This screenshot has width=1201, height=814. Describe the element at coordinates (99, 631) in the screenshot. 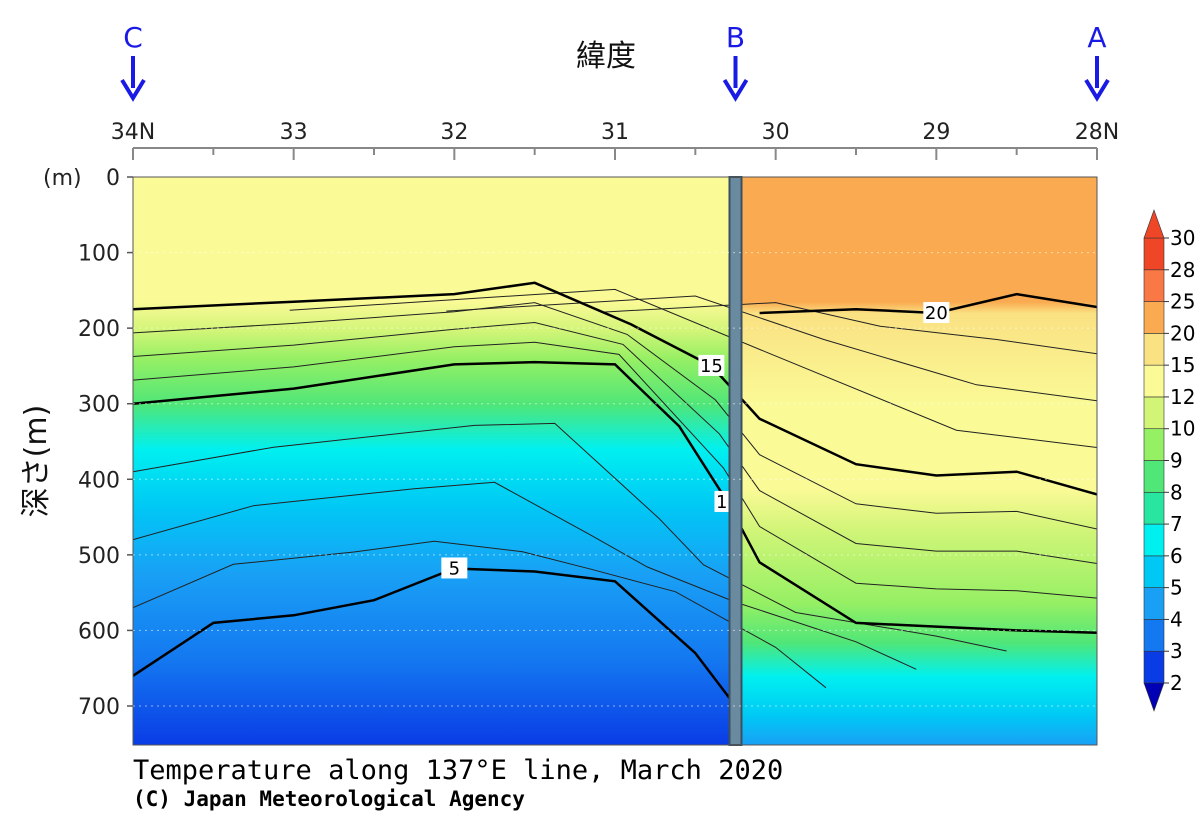

I see `y-tick-label: 600` at that location.